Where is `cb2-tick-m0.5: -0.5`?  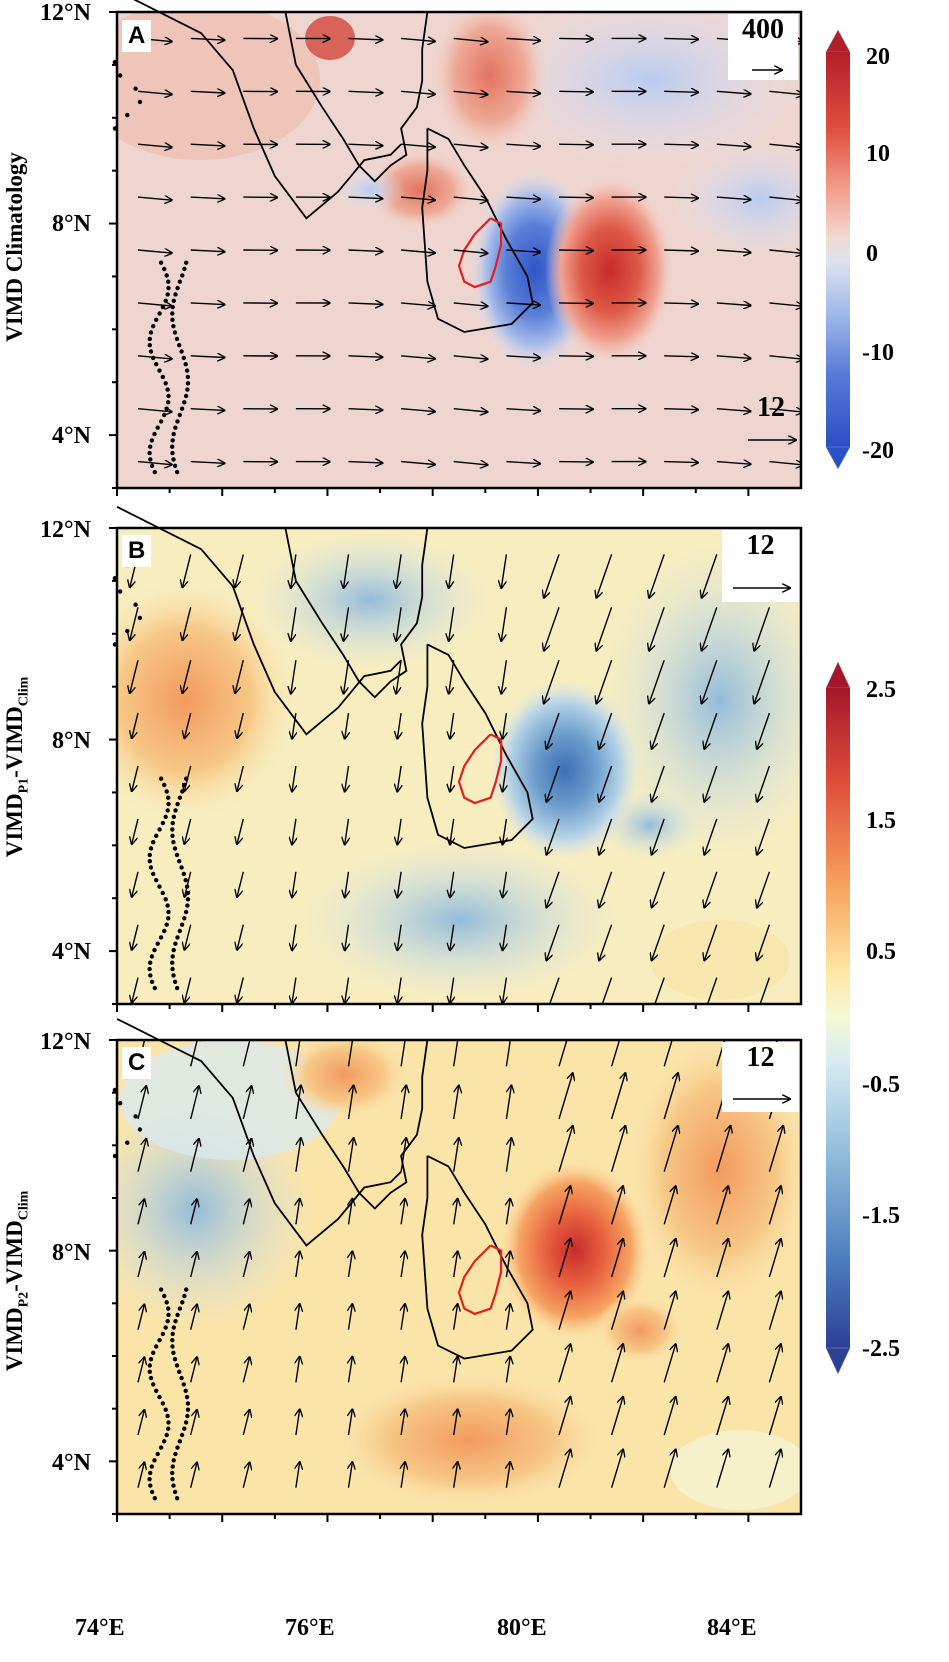
cb2-tick-m0.5: -0.5 is located at coordinates (881, 1085).